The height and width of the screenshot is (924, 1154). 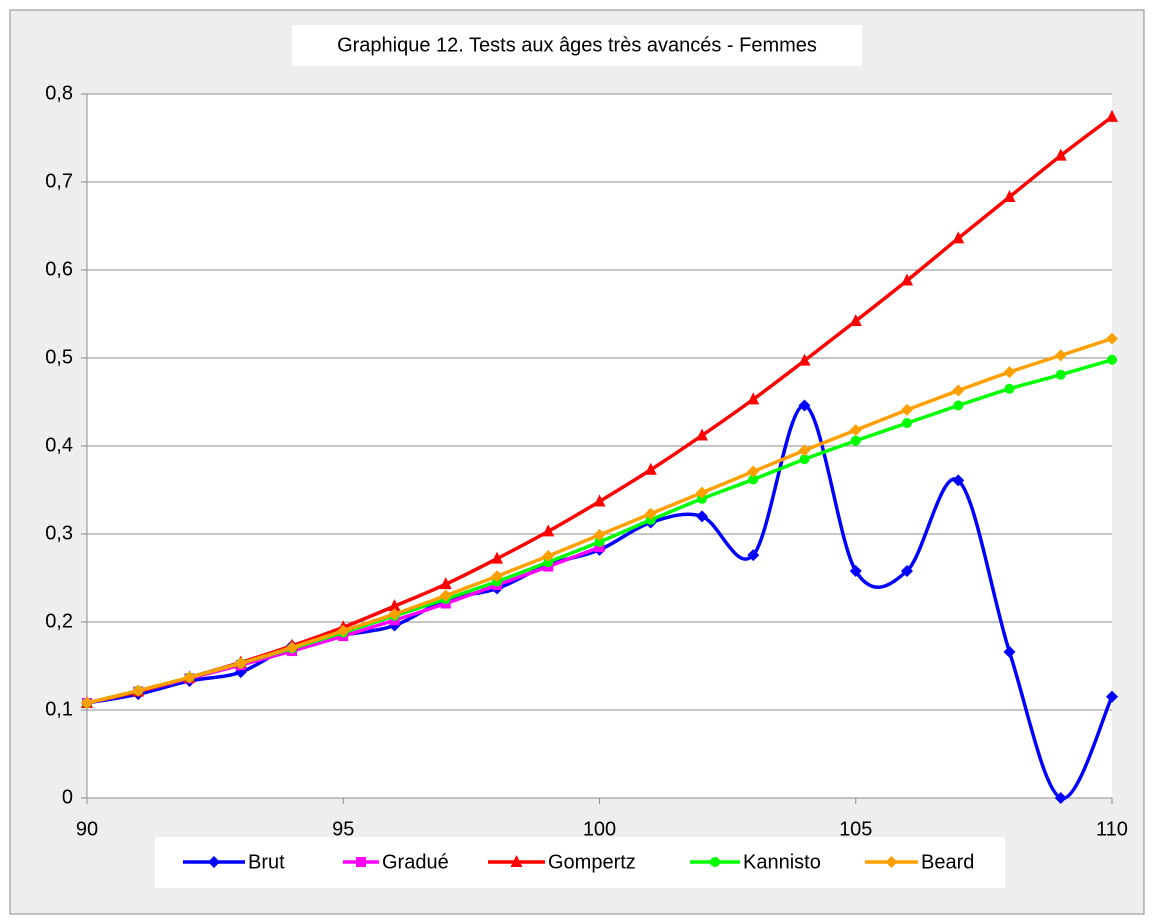 What do you see at coordinates (266, 862) in the screenshot?
I see `legend-label: Brut` at bounding box center [266, 862].